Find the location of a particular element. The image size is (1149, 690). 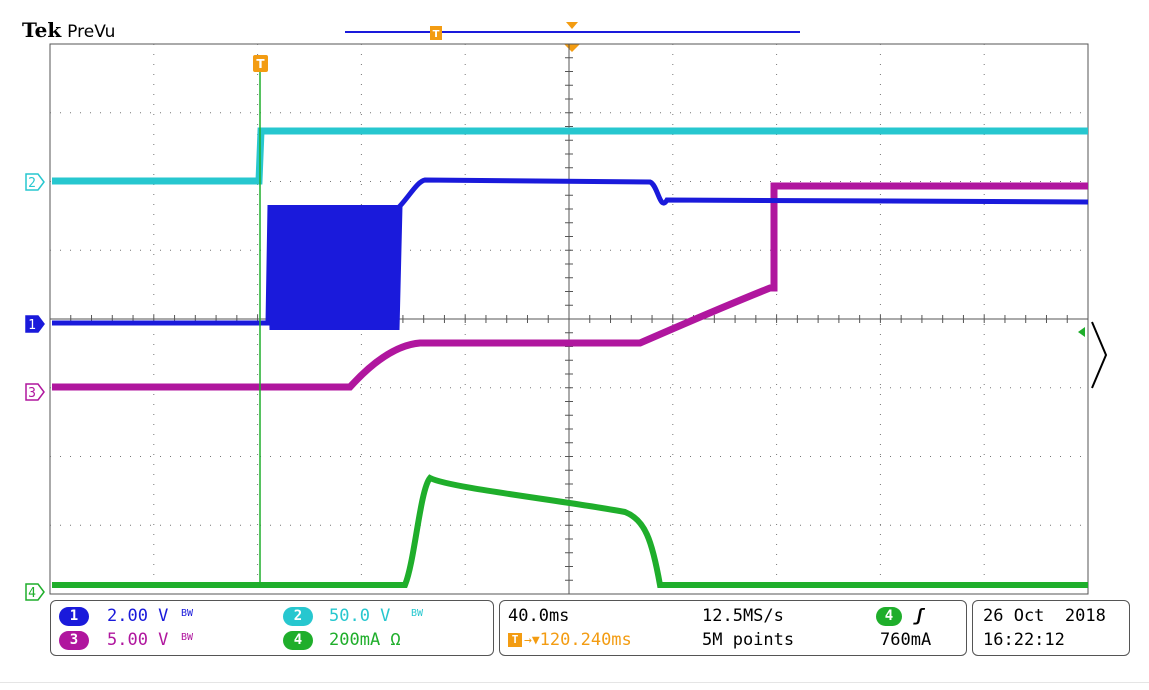

ch3-scale: 5.00 V is located at coordinates (138, 640).